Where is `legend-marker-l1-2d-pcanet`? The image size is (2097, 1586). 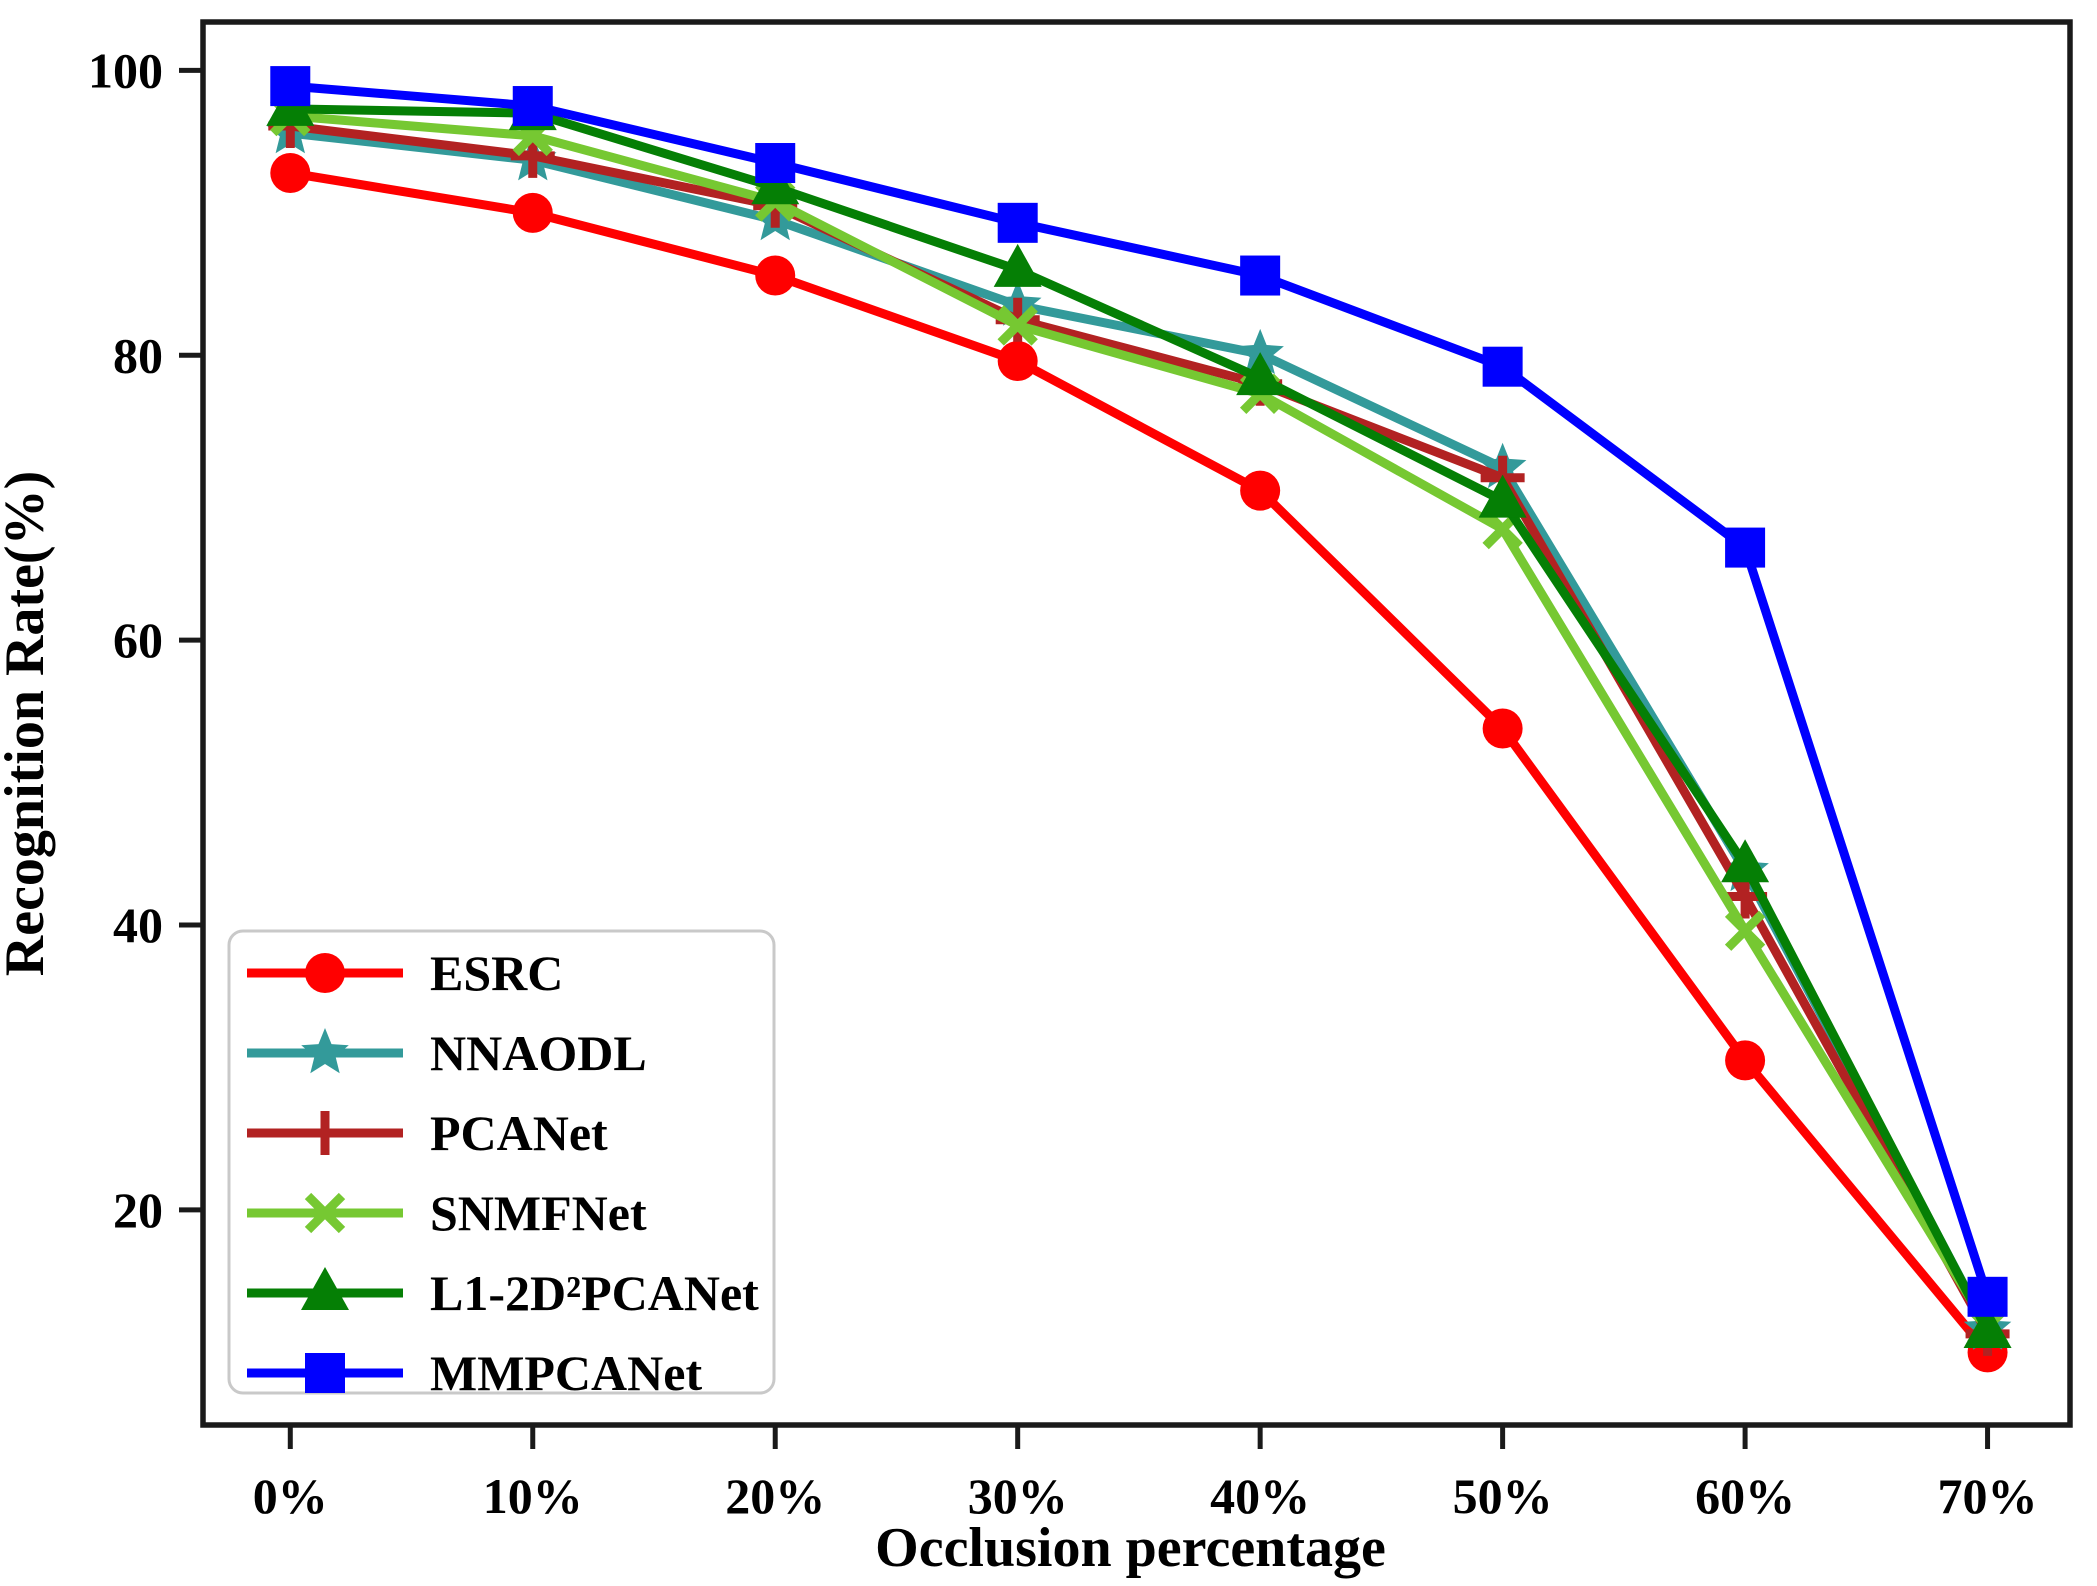
legend-marker-l1-2d-pcanet is located at coordinates (325, 1288).